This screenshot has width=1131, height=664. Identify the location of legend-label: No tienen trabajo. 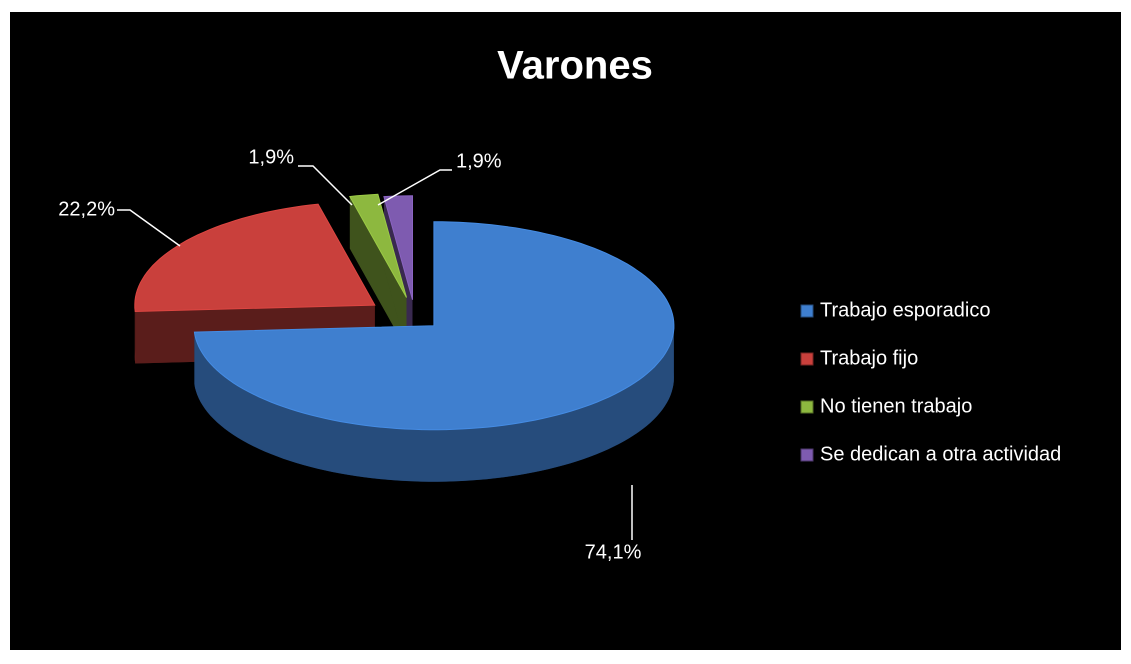
(896, 406).